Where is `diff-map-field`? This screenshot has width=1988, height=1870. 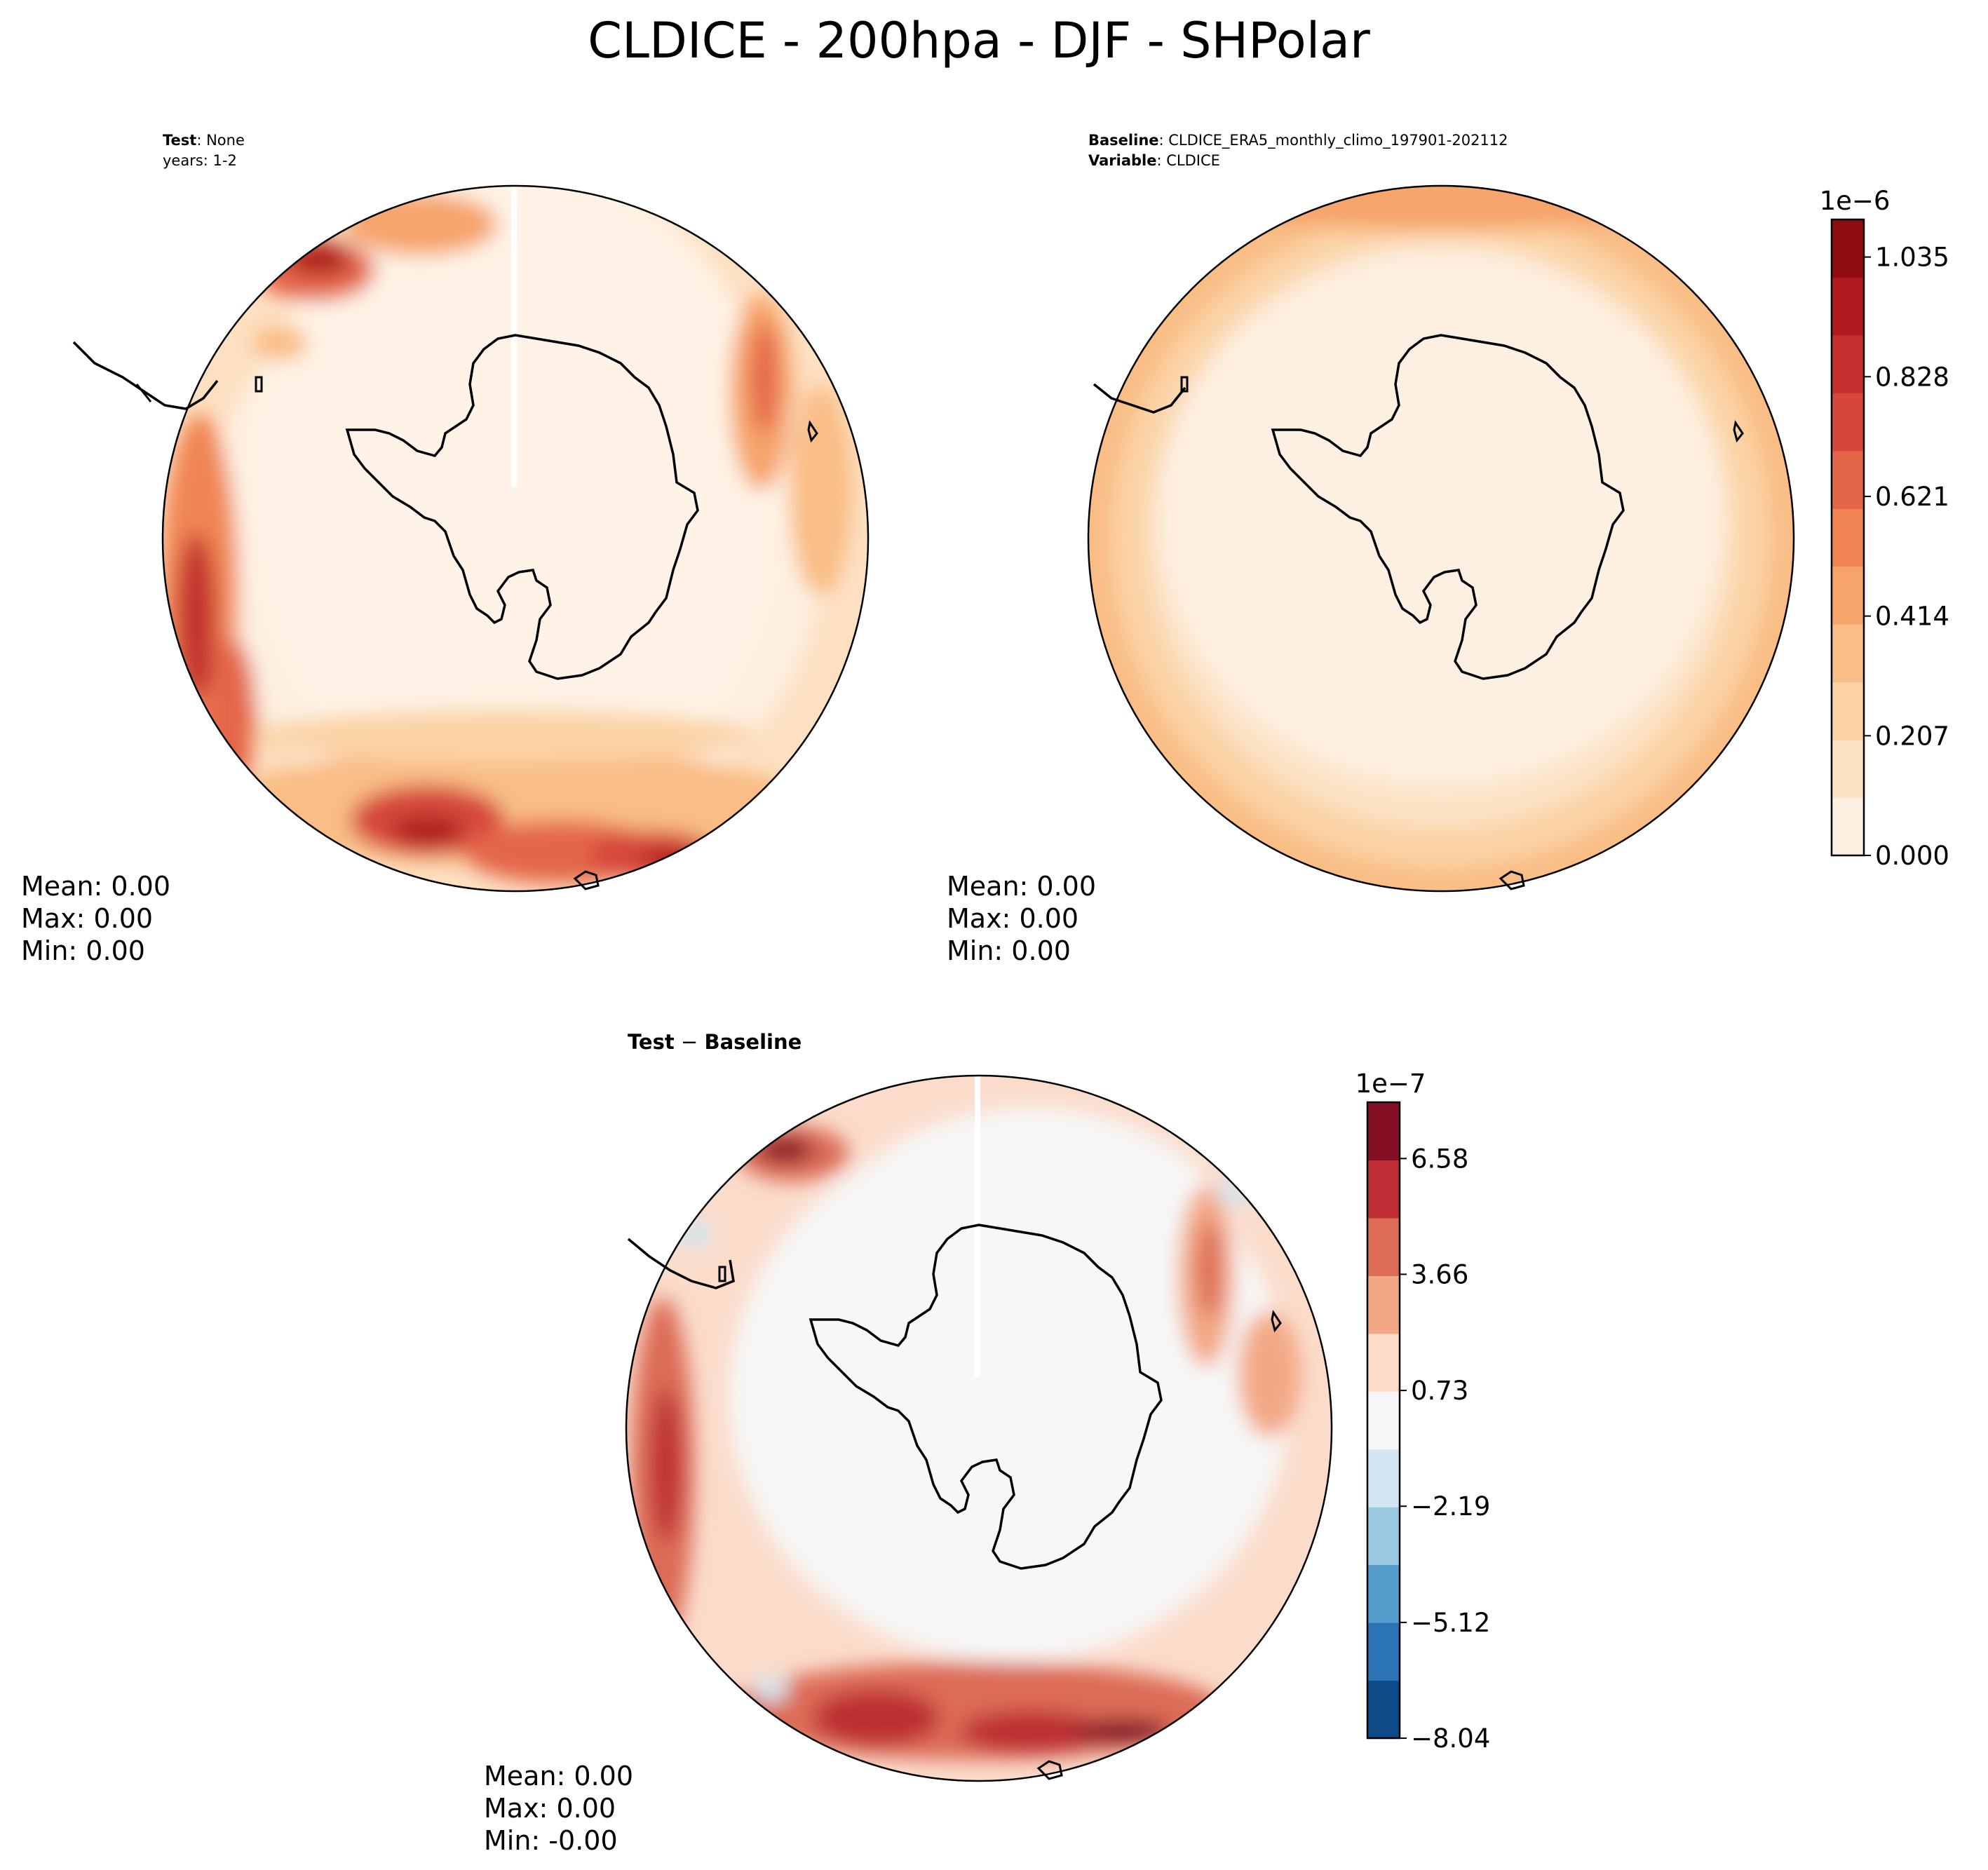
diff-map-field is located at coordinates (979, 1428).